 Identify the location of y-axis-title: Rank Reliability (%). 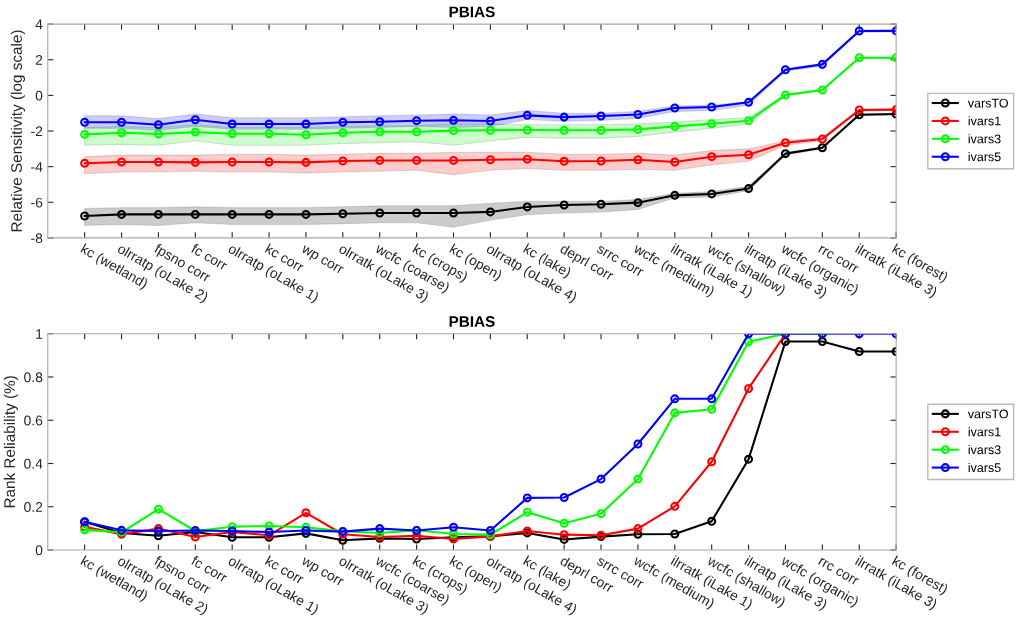
(11, 442).